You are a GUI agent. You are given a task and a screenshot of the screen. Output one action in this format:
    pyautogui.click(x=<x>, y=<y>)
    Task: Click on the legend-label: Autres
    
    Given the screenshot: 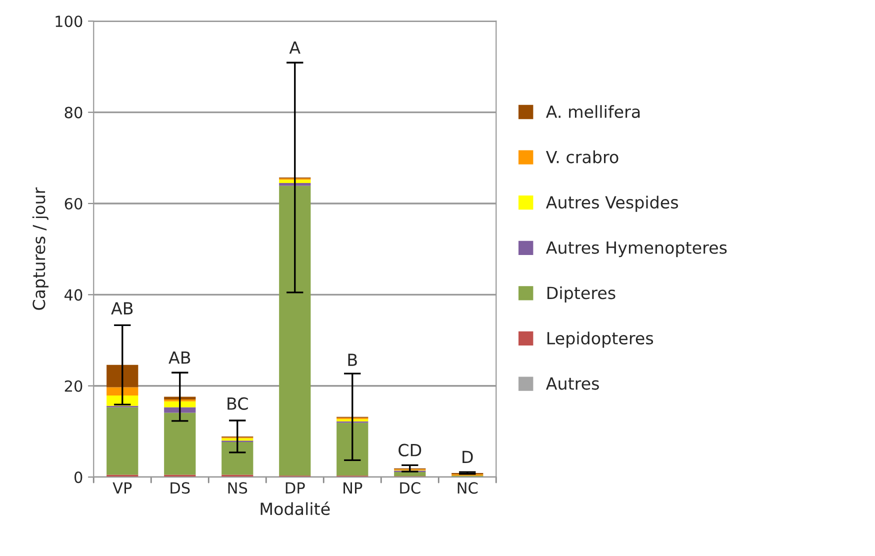 What is the action you would take?
    pyautogui.click(x=572, y=383)
    